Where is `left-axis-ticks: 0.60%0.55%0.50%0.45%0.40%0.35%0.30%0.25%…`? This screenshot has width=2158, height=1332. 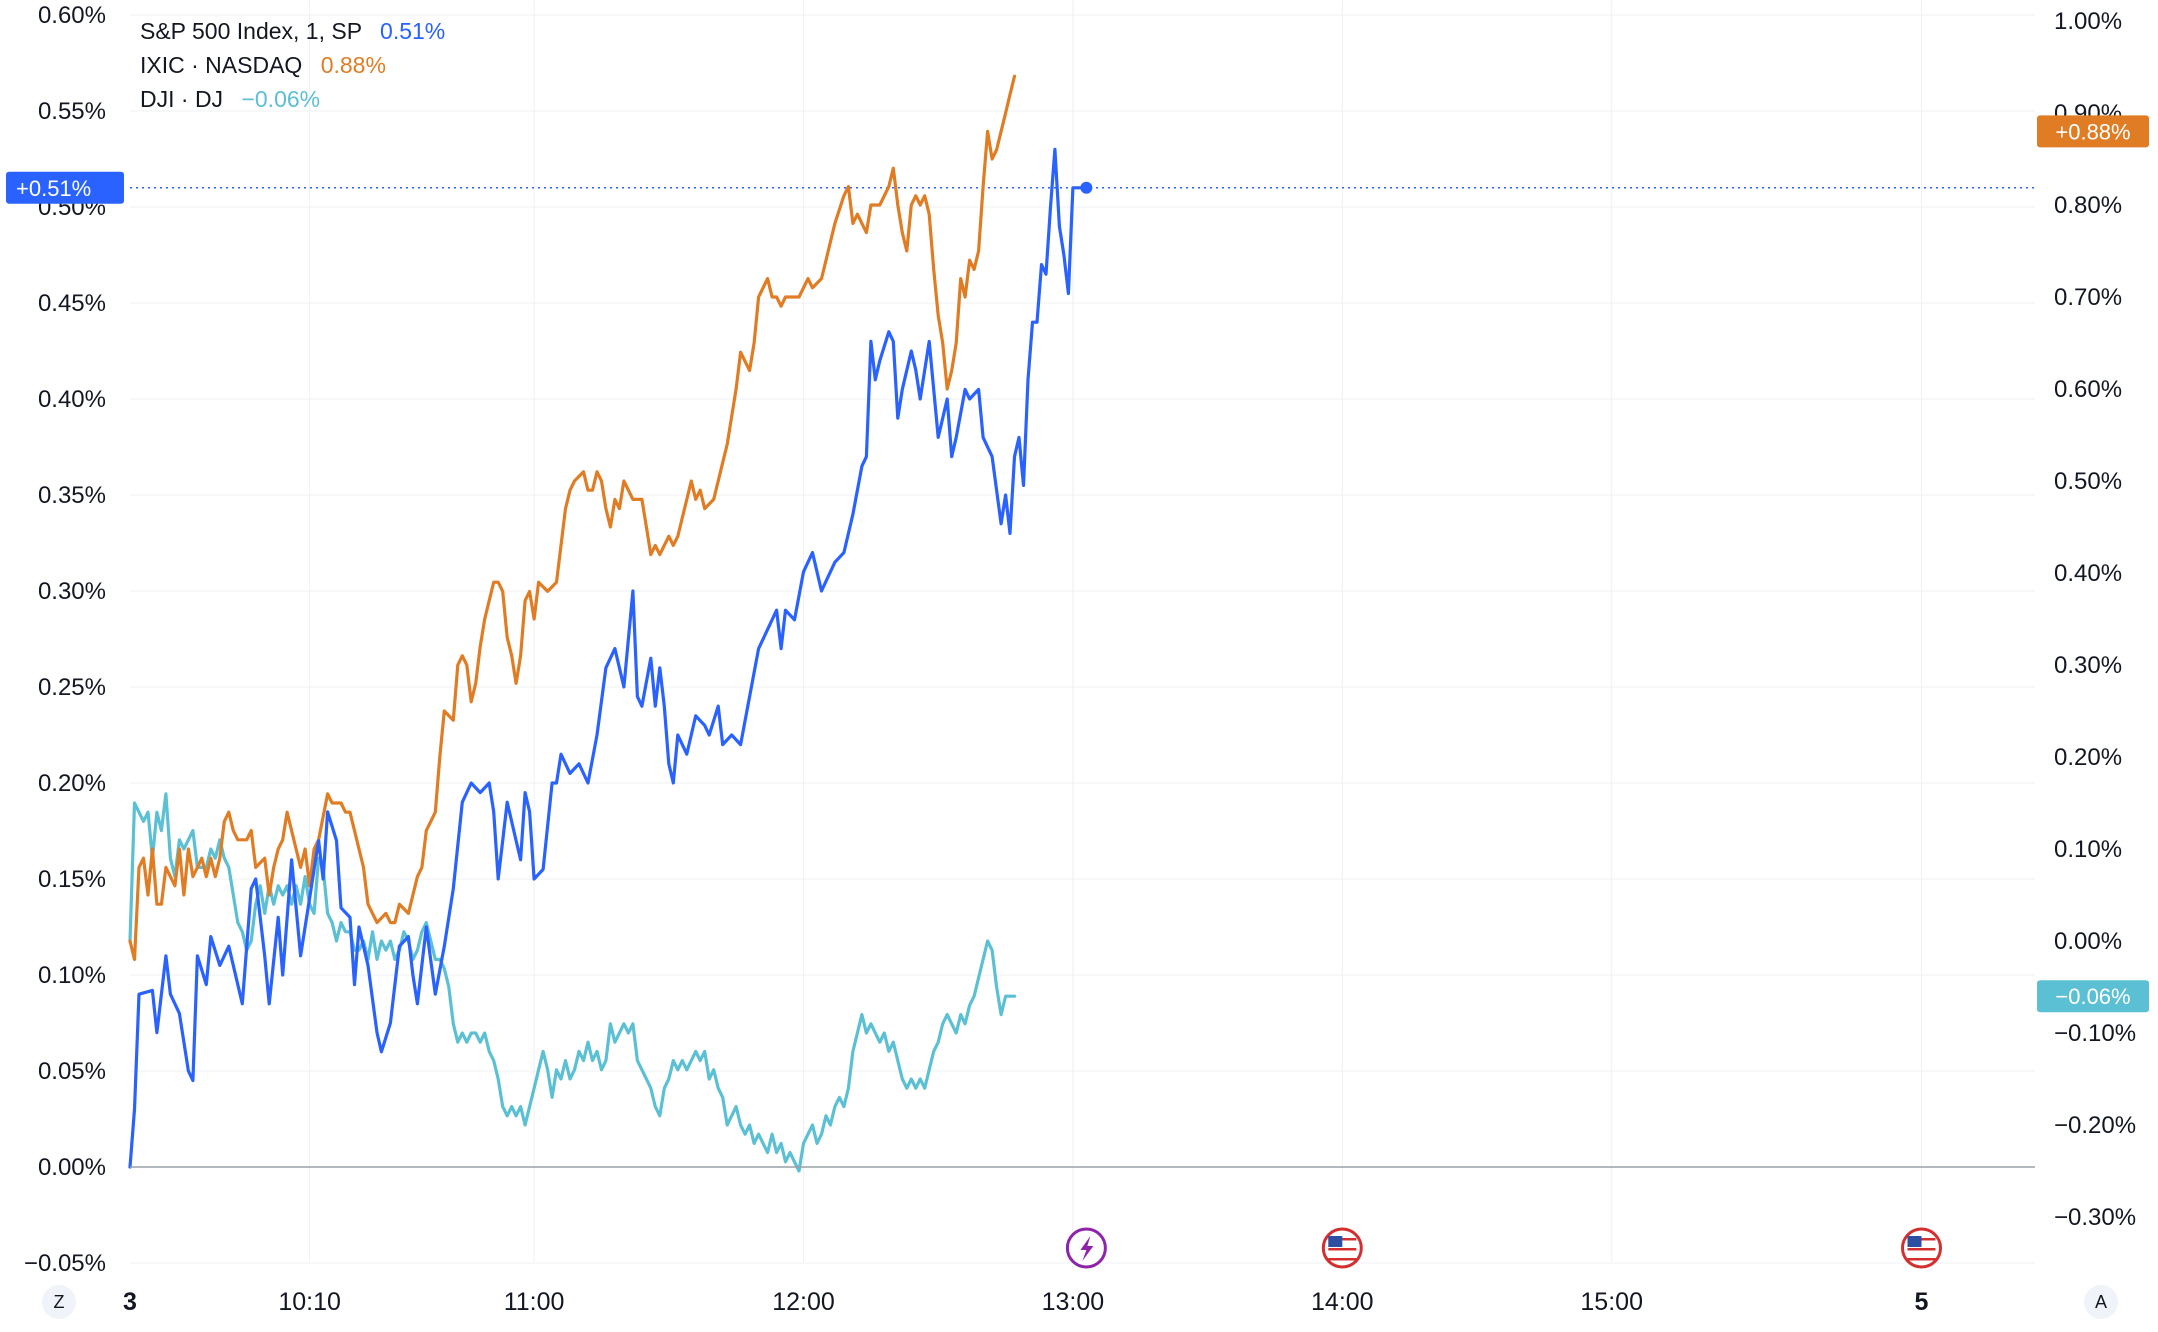 left-axis-ticks: 0.60%0.55%0.50%0.45%0.40%0.35%0.30%0.25%… is located at coordinates (65, 639).